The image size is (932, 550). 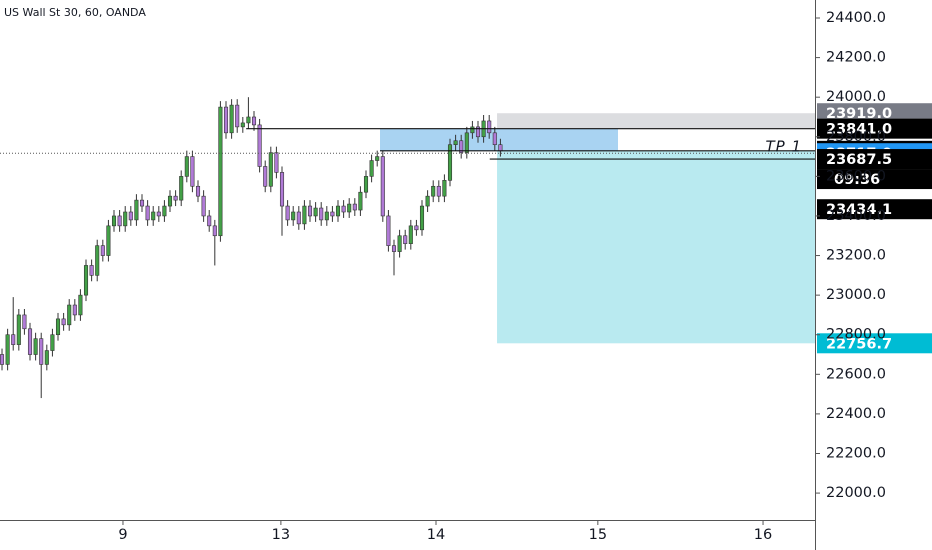 What do you see at coordinates (856, 97) in the screenshot?
I see `y-tick-label: 24000.0` at bounding box center [856, 97].